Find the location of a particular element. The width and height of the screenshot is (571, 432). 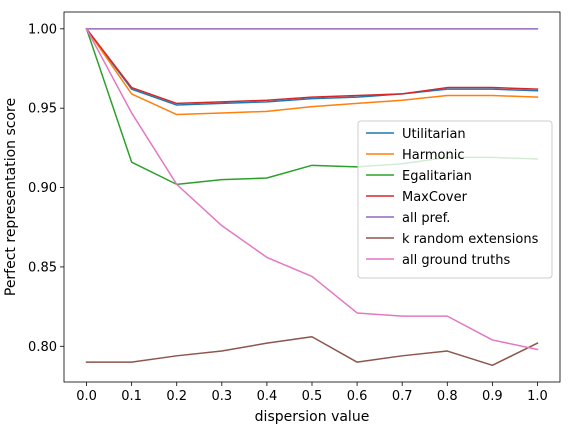

x-tick-label: 0.6 is located at coordinates (357, 396).